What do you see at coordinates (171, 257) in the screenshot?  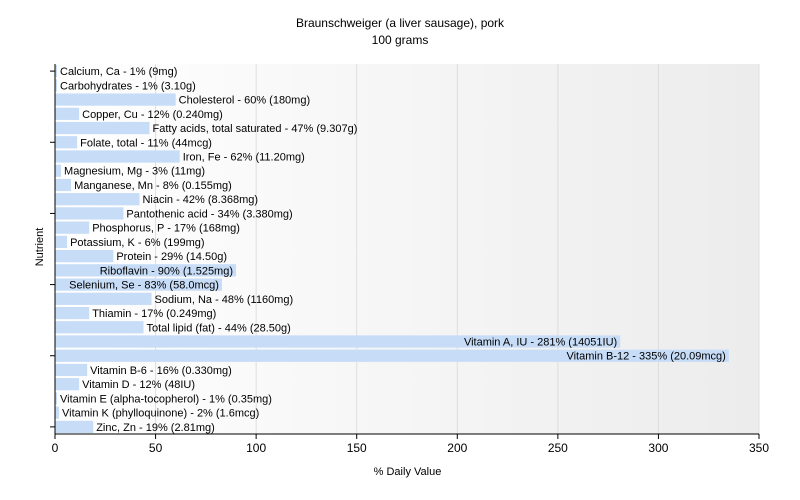 I see `data-label: Protein - 29% (14.50g)` at bounding box center [171, 257].